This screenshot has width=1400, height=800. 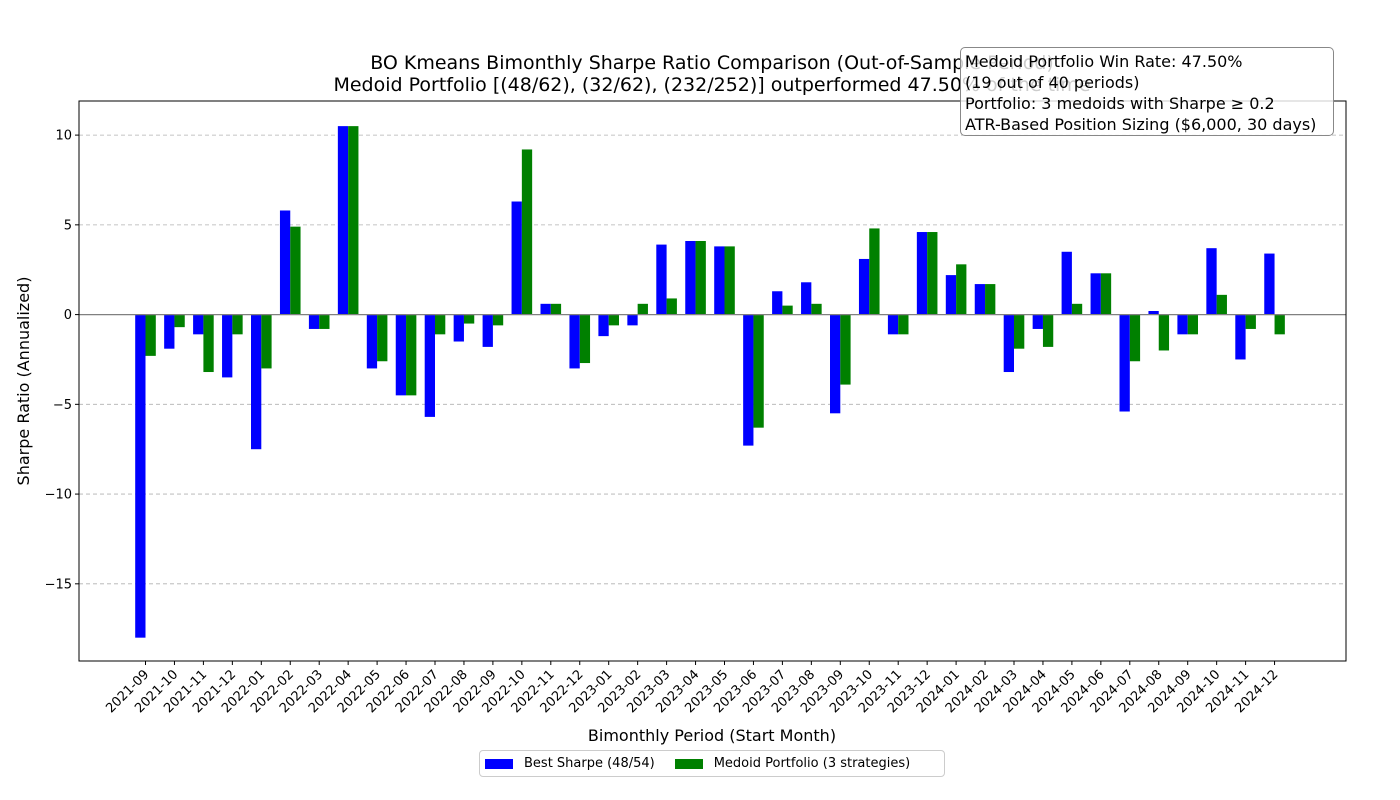 I want to click on y-tick-label: −5, so click(x=62, y=405).